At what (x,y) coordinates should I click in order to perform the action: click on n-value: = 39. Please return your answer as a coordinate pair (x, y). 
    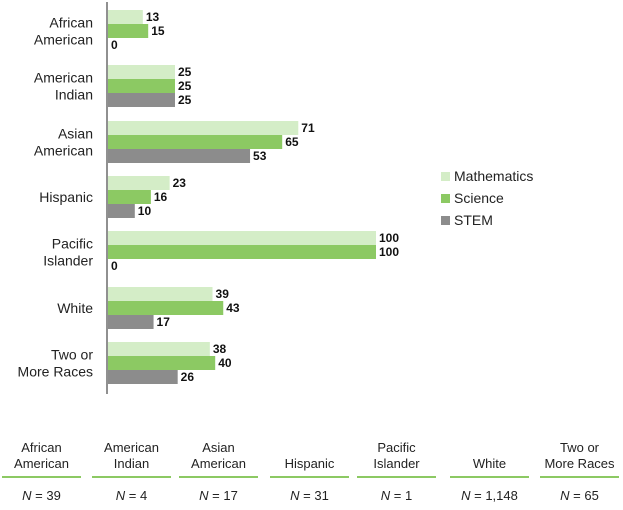
    Looking at the image, I should click on (46, 495).